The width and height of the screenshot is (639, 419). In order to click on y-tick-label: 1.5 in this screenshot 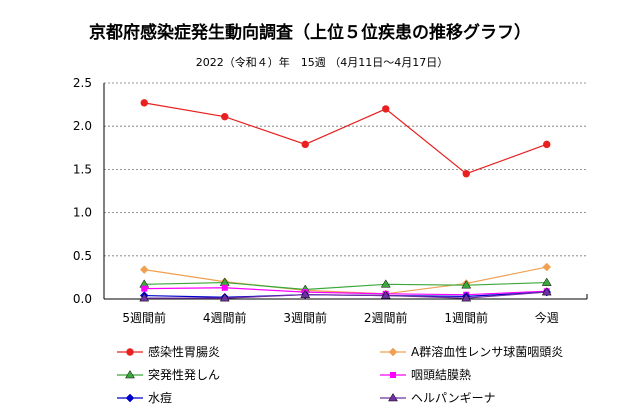, I will do `click(82, 169)`.